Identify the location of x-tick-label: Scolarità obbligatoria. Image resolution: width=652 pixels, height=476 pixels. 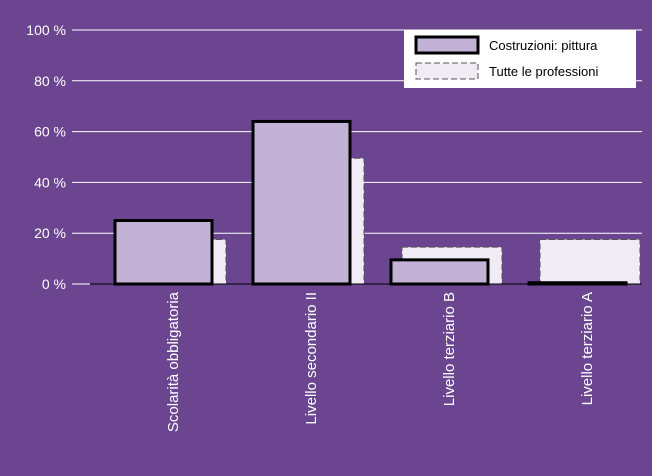
(173, 361).